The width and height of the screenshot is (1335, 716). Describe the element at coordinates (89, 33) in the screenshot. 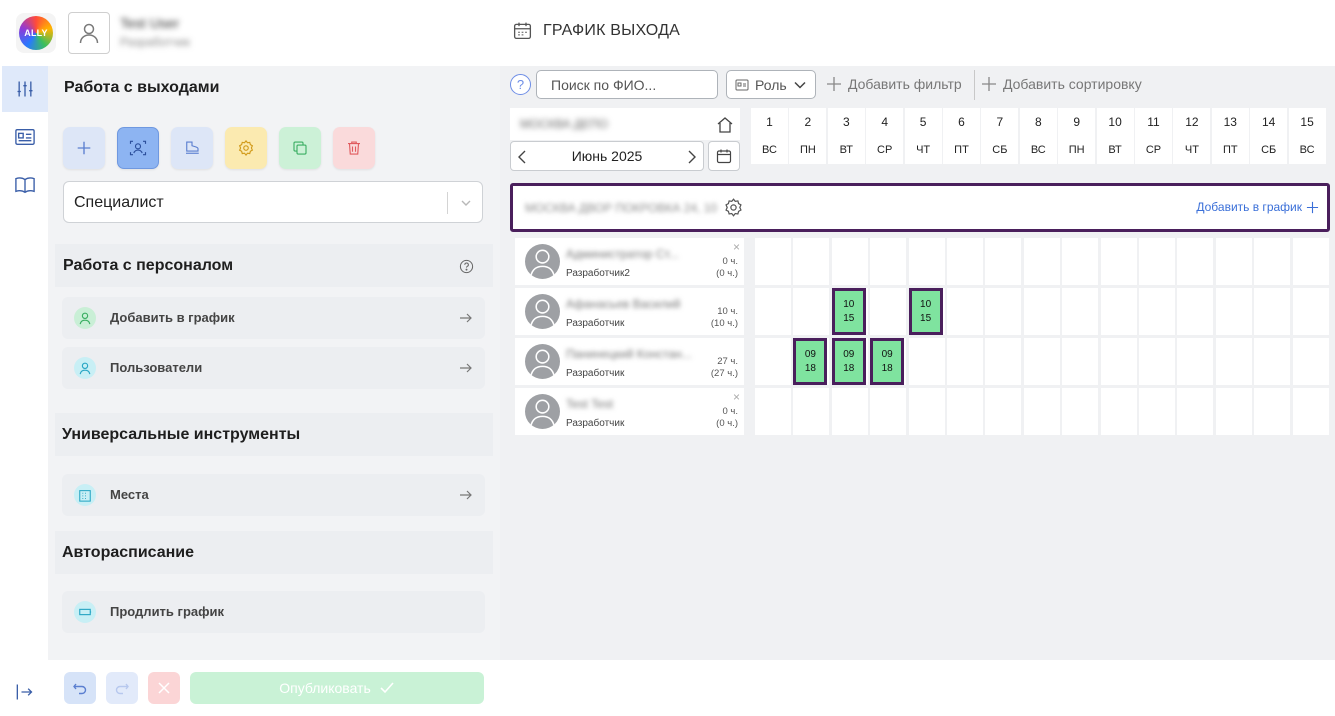

I see `user-avatar-button` at that location.